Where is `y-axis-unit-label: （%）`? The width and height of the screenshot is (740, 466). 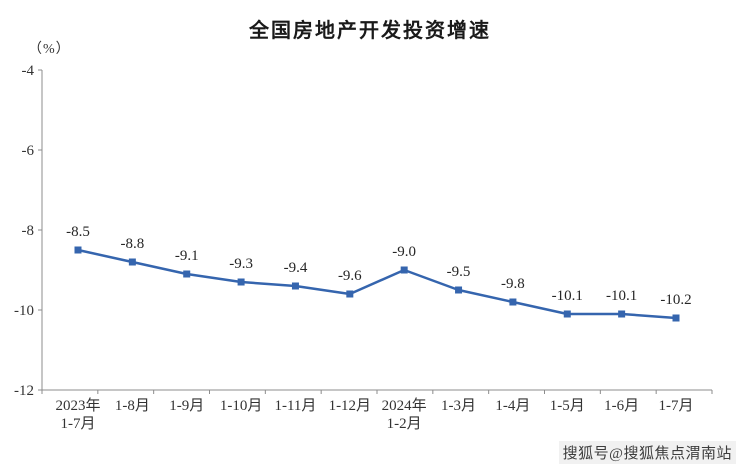 y-axis-unit-label: （%） is located at coordinates (49, 49).